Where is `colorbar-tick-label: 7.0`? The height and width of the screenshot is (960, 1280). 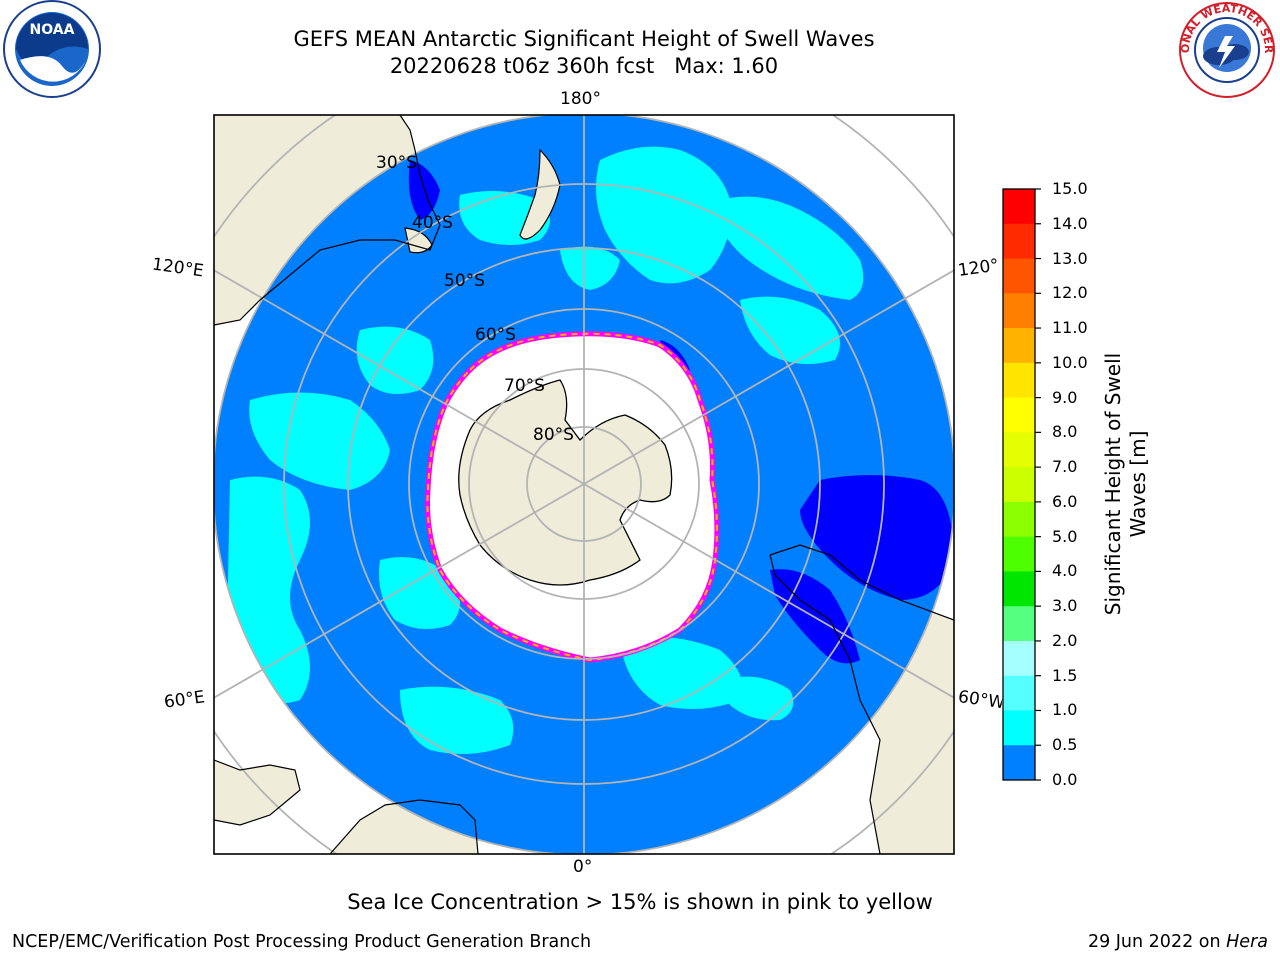 colorbar-tick-label: 7.0 is located at coordinates (1065, 467).